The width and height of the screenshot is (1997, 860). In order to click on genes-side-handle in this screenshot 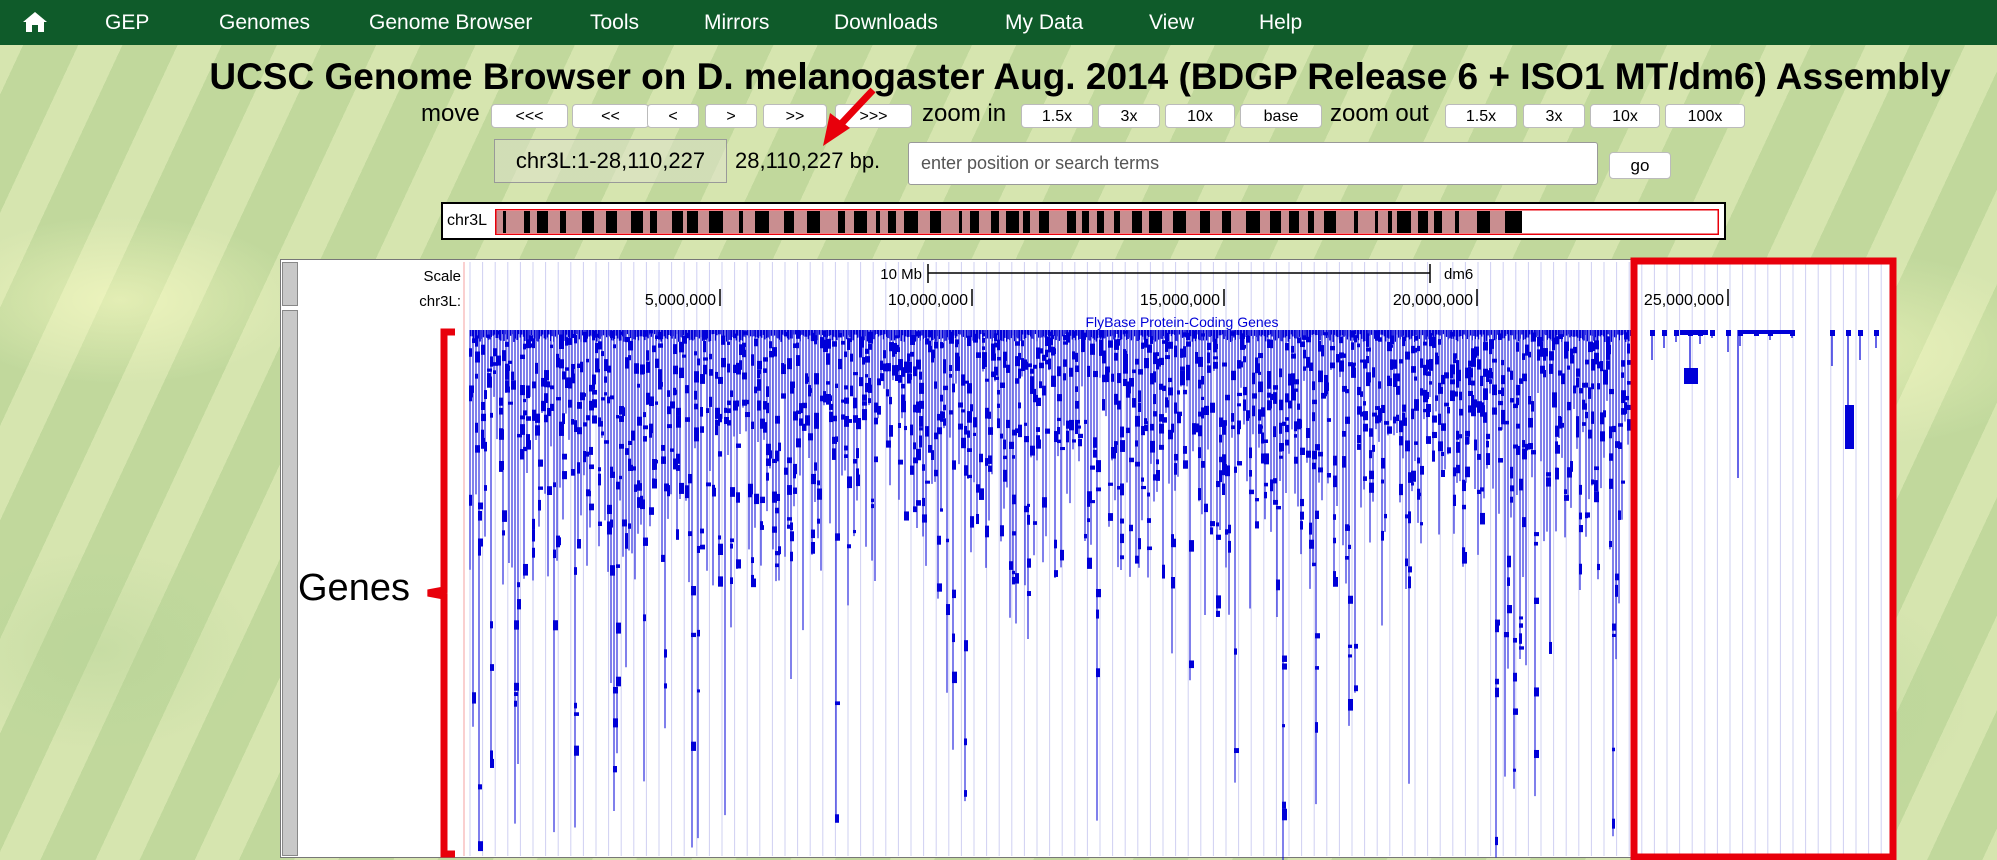, I will do `click(290, 583)`.